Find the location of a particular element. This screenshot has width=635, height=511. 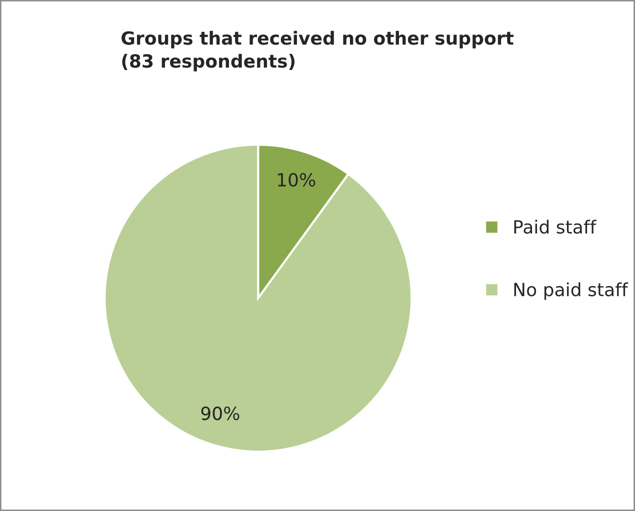

chart-title: Groups that received no other support (83 respondents) is located at coordinates (318, 51).